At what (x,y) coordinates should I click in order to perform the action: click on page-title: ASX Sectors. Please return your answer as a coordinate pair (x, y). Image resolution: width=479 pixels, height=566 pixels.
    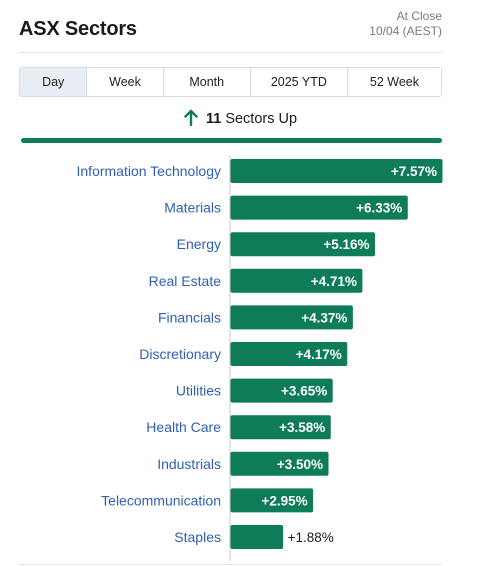
    Looking at the image, I should click on (78, 29).